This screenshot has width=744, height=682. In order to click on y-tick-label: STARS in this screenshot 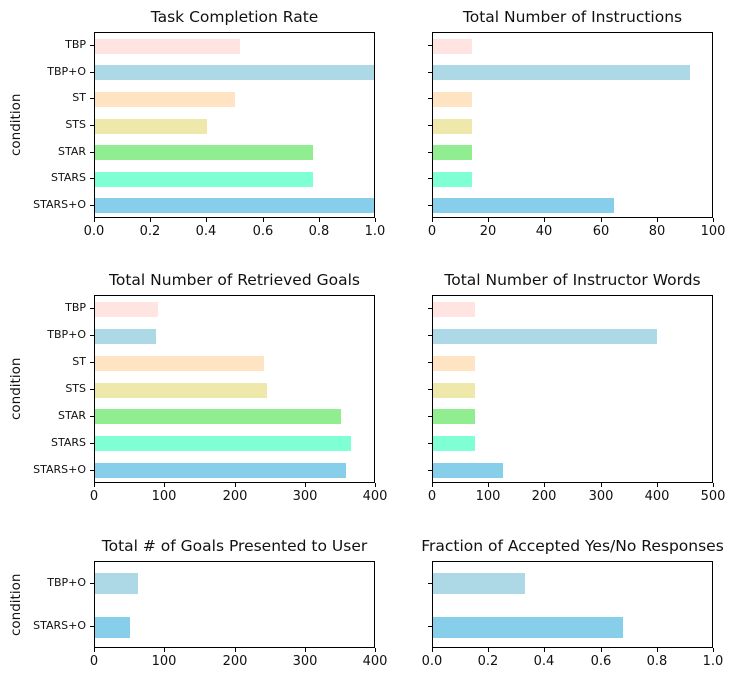, I will do `click(68, 177)`.